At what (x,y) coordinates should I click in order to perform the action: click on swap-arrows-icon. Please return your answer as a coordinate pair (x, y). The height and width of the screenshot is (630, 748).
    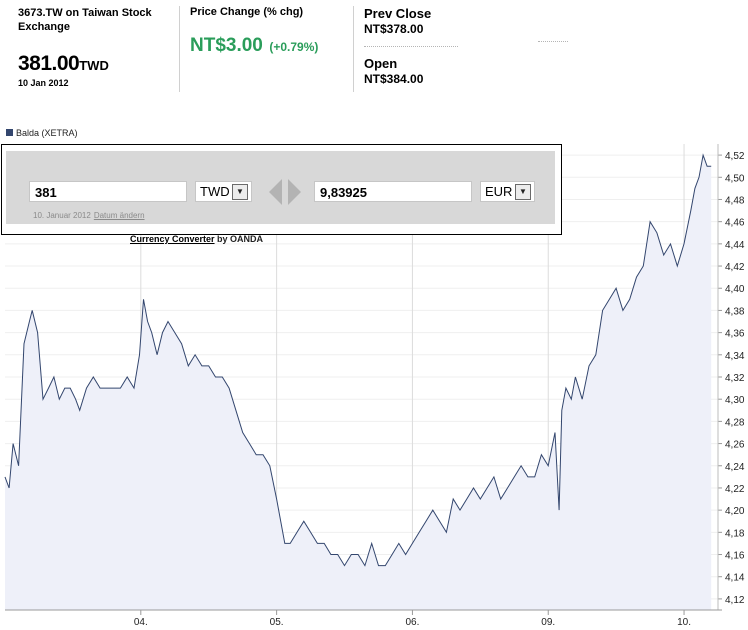
    Looking at the image, I should click on (285, 192).